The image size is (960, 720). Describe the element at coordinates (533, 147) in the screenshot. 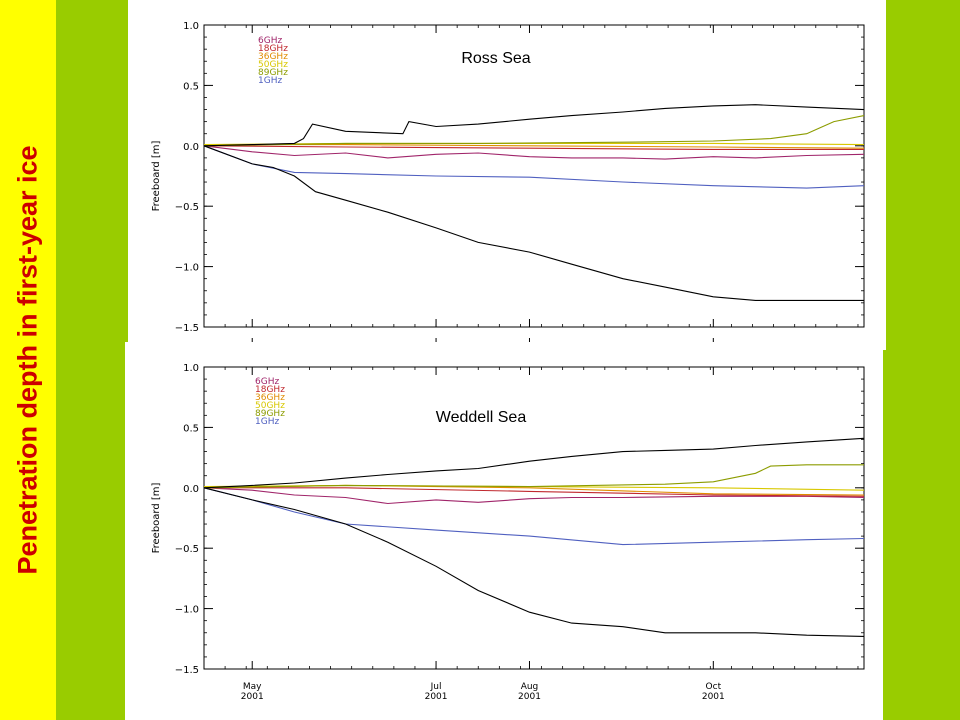

I see `ross-series-line-18ghz` at that location.